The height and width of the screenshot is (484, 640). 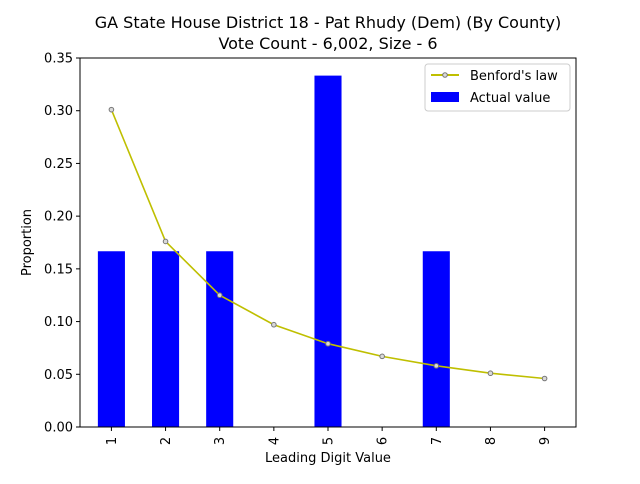 What do you see at coordinates (437, 441) in the screenshot?
I see `x-tick-label: 7` at bounding box center [437, 441].